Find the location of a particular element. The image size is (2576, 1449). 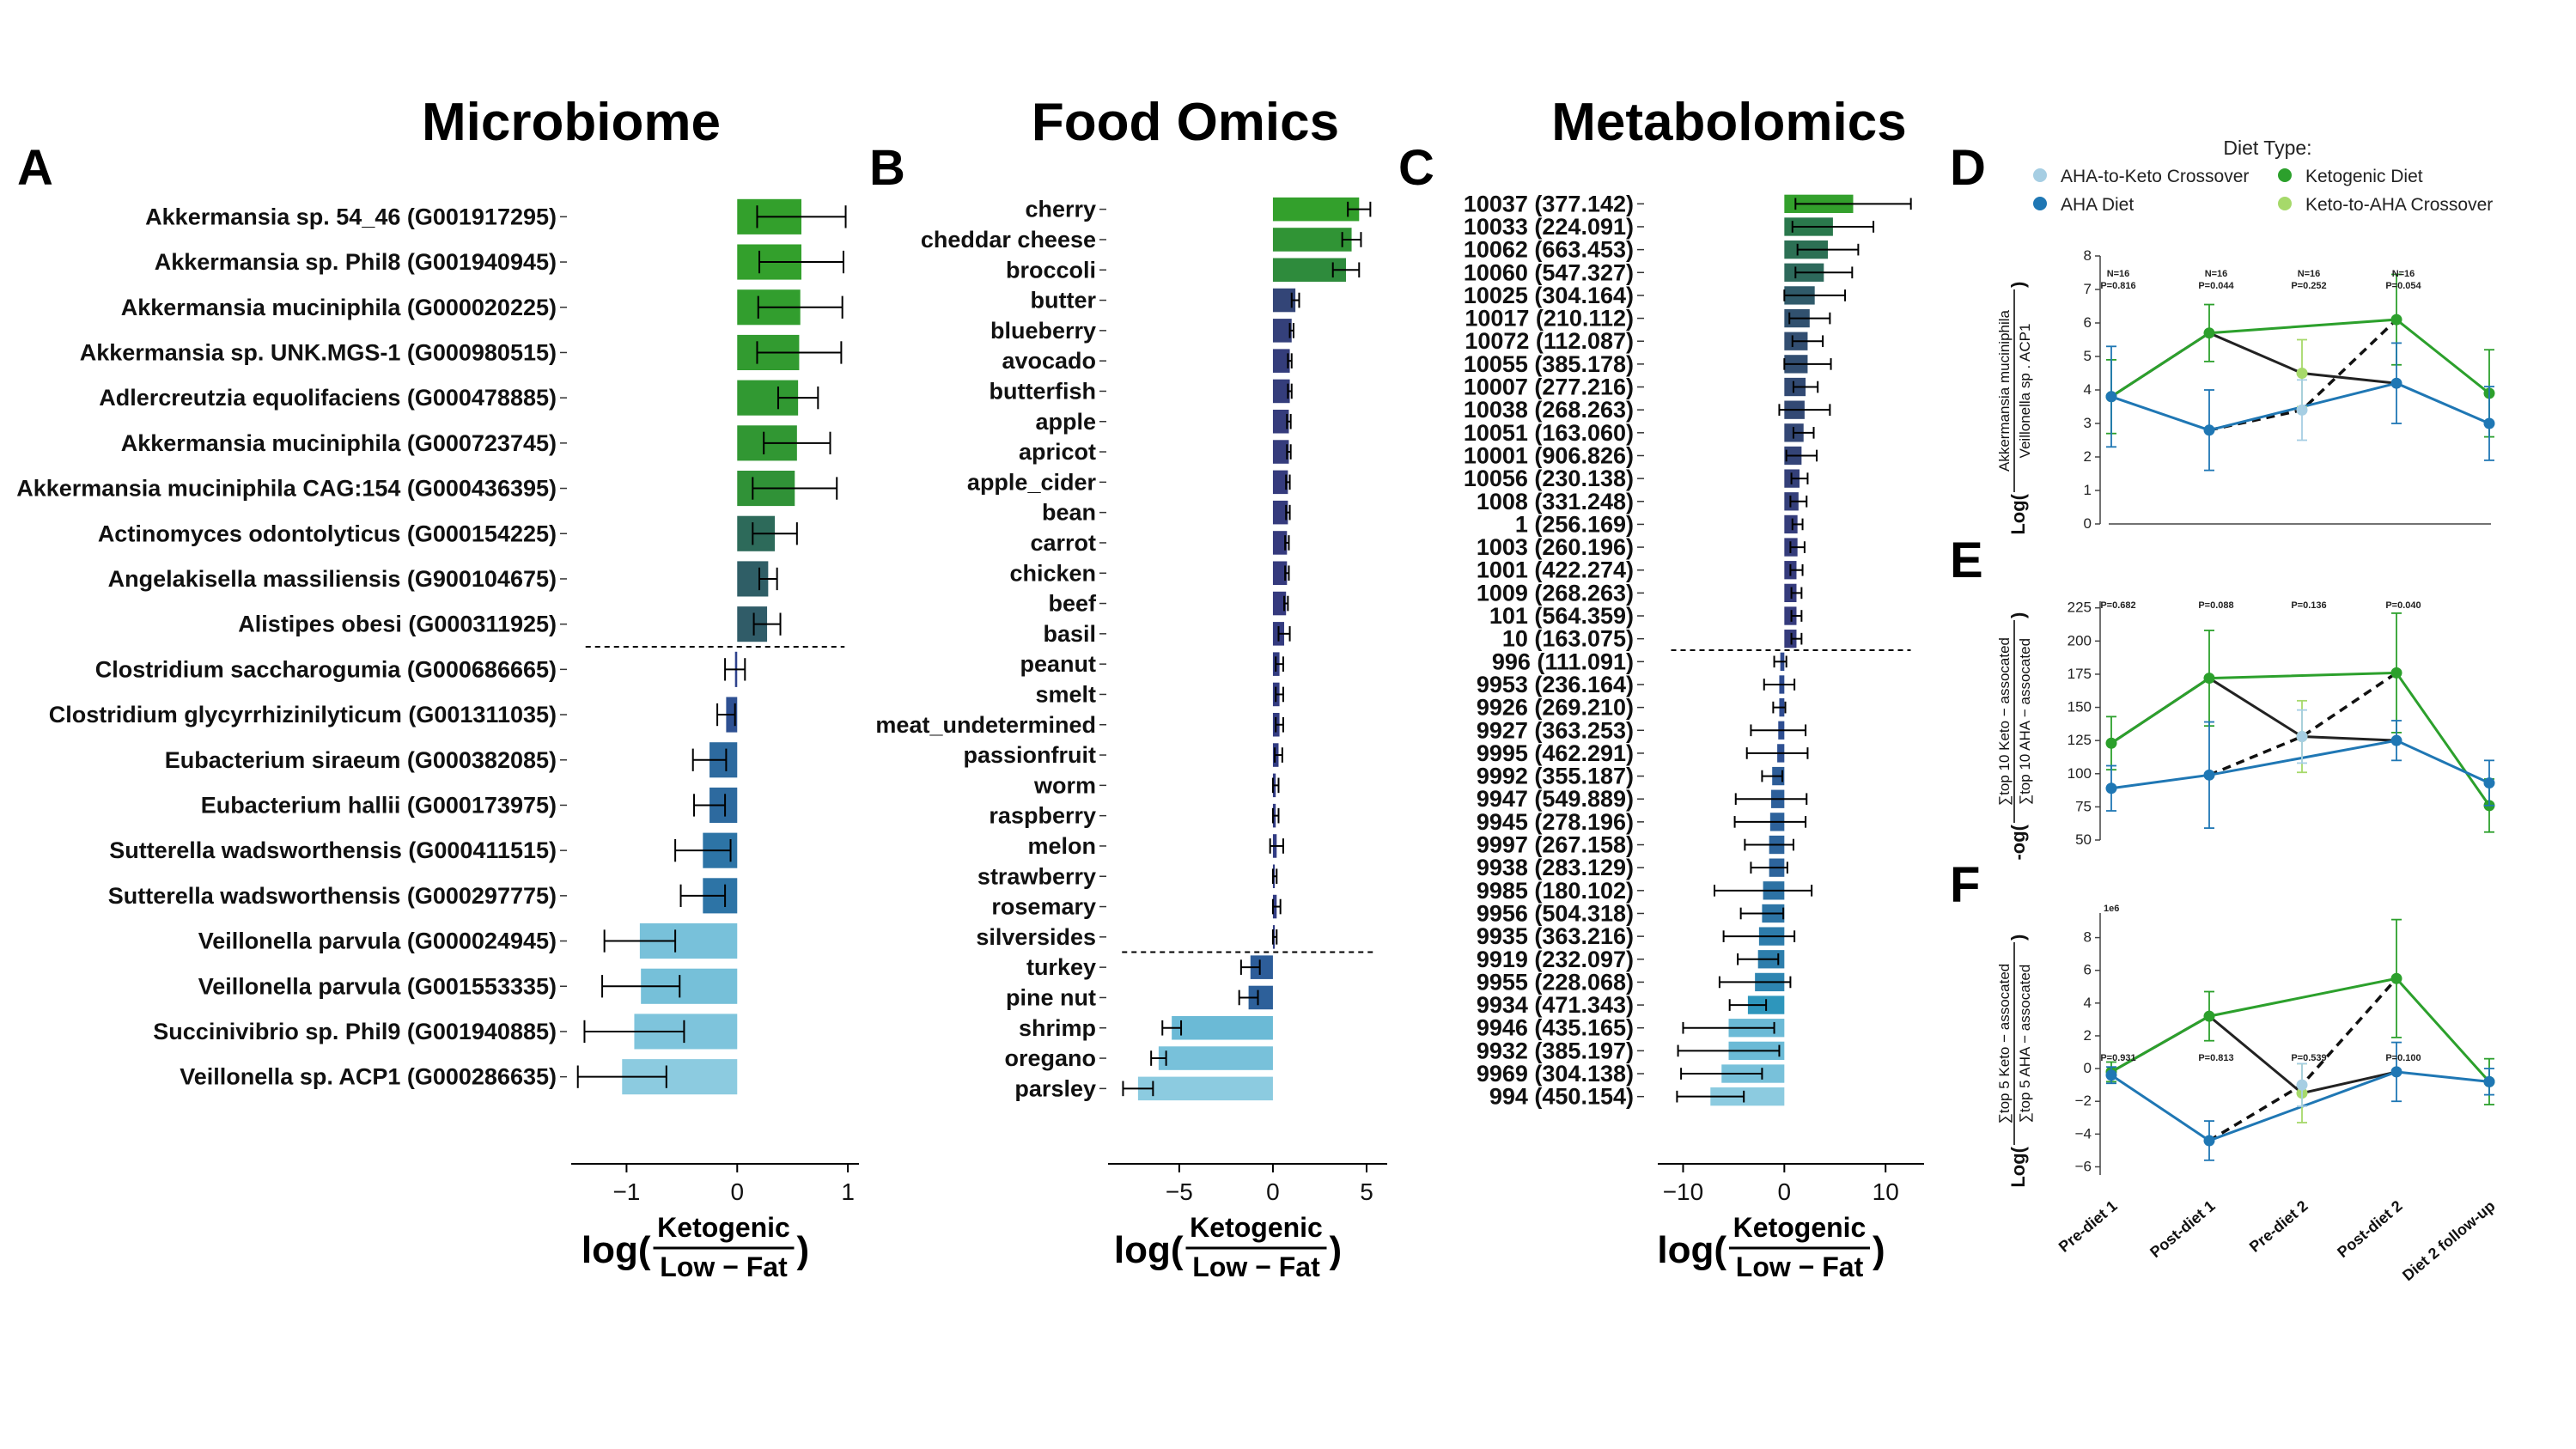

panel-c-category-label: 9955 (228.068) is located at coordinates (1555, 982).